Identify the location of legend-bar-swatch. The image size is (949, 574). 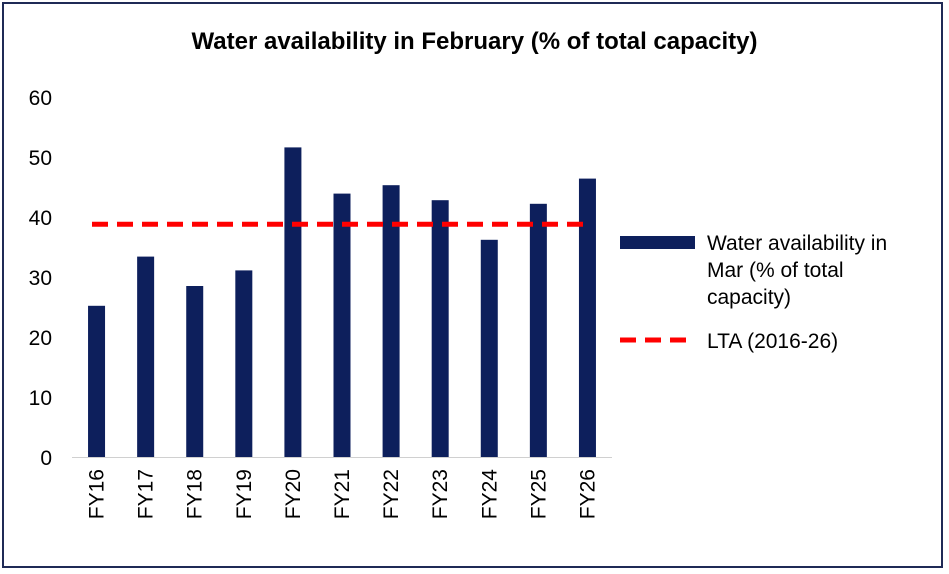
(657, 242).